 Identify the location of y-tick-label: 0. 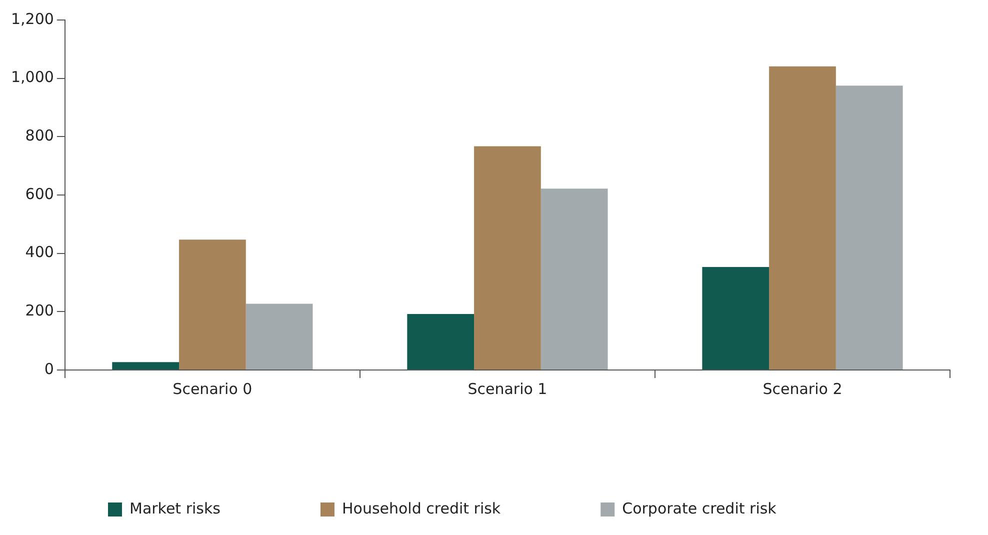
(49, 369).